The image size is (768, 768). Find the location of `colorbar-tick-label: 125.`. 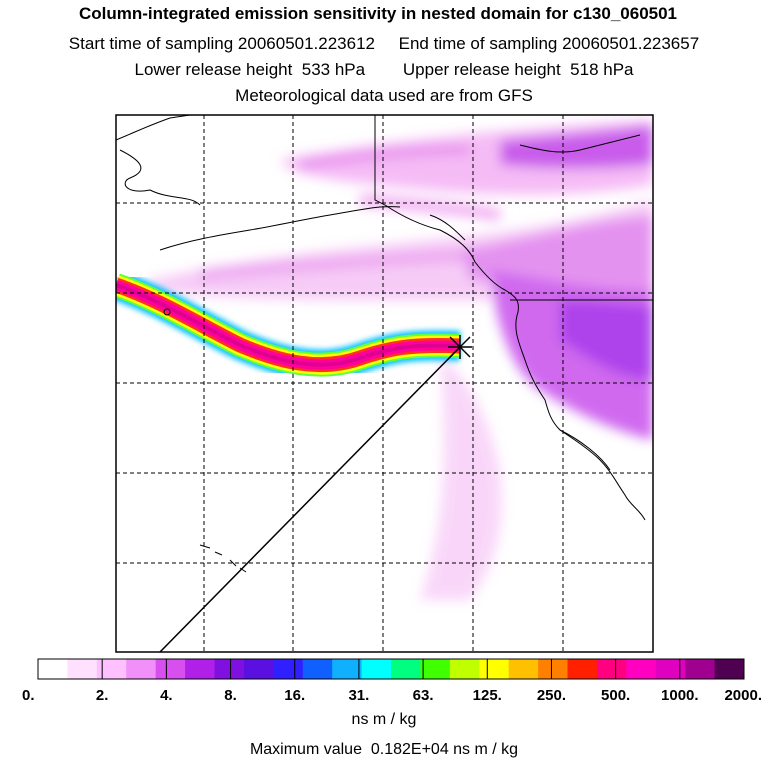

colorbar-tick-label: 125. is located at coordinates (487, 695).